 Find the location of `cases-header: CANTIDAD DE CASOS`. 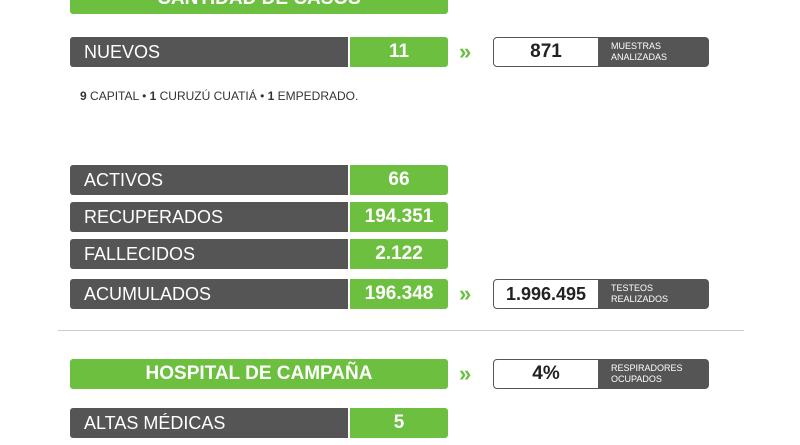

cases-header: CANTIDAD DE CASOS is located at coordinates (259, 7).